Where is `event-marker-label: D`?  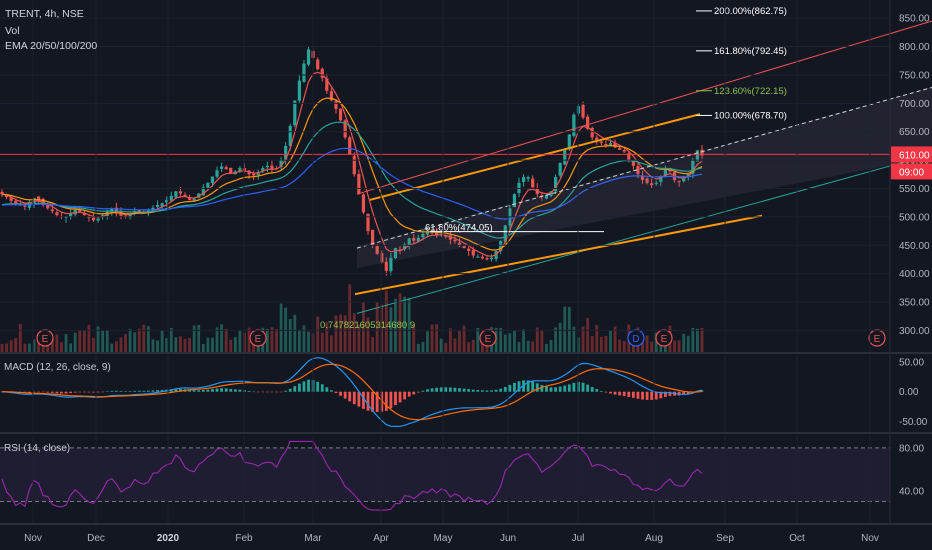 event-marker-label: D is located at coordinates (635, 339).